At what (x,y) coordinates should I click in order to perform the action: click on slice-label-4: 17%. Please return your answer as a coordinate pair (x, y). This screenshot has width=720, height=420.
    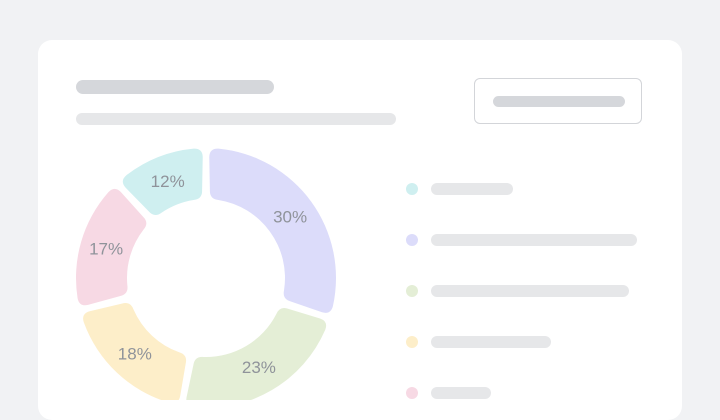
    Looking at the image, I should click on (106, 249).